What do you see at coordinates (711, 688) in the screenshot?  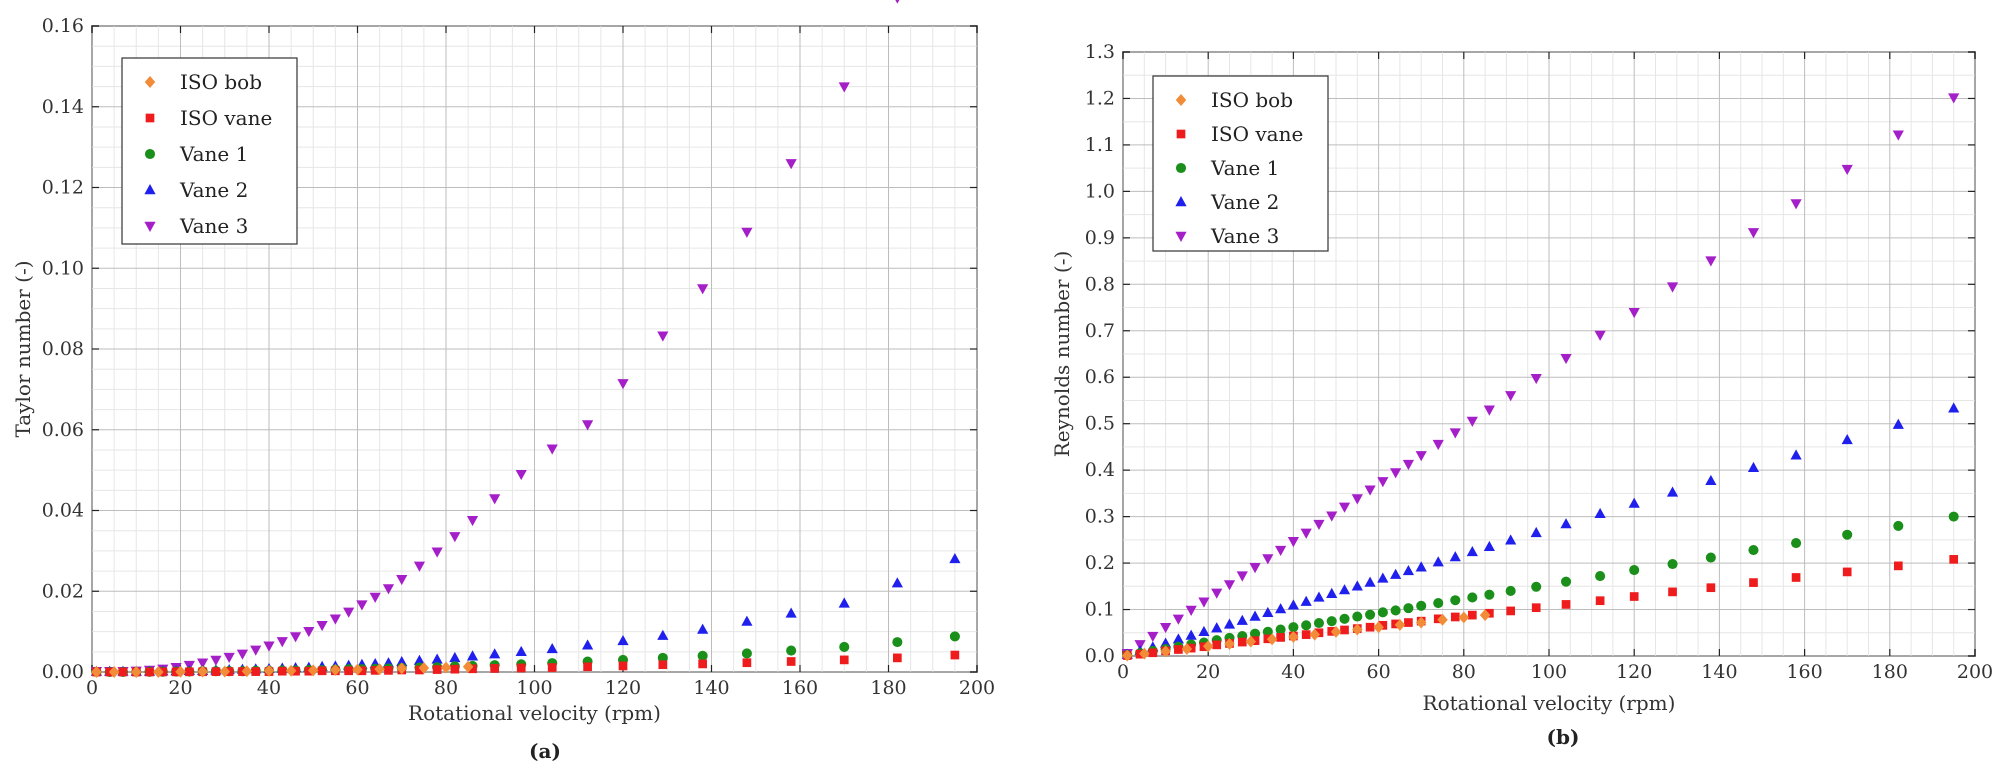 I see `x-tick-label: 140` at bounding box center [711, 688].